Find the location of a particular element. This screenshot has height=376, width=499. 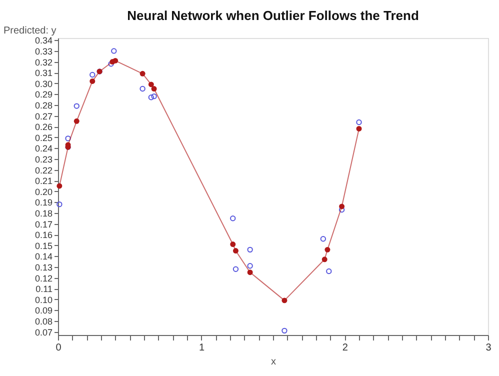

y-tick-label: 0.17 is located at coordinates (43, 224).